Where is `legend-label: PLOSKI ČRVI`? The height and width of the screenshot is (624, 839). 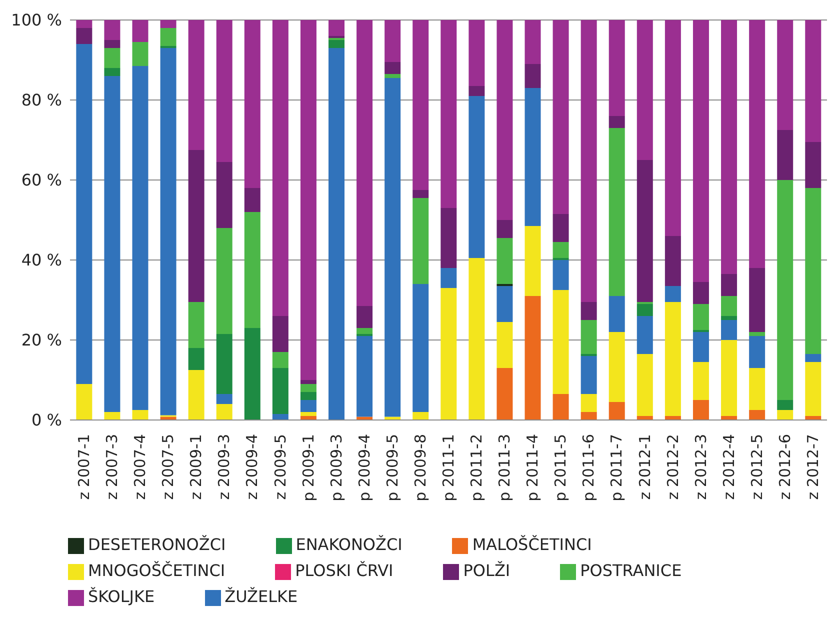
legend-label: PLOSKI ČRVI is located at coordinates (344, 570).